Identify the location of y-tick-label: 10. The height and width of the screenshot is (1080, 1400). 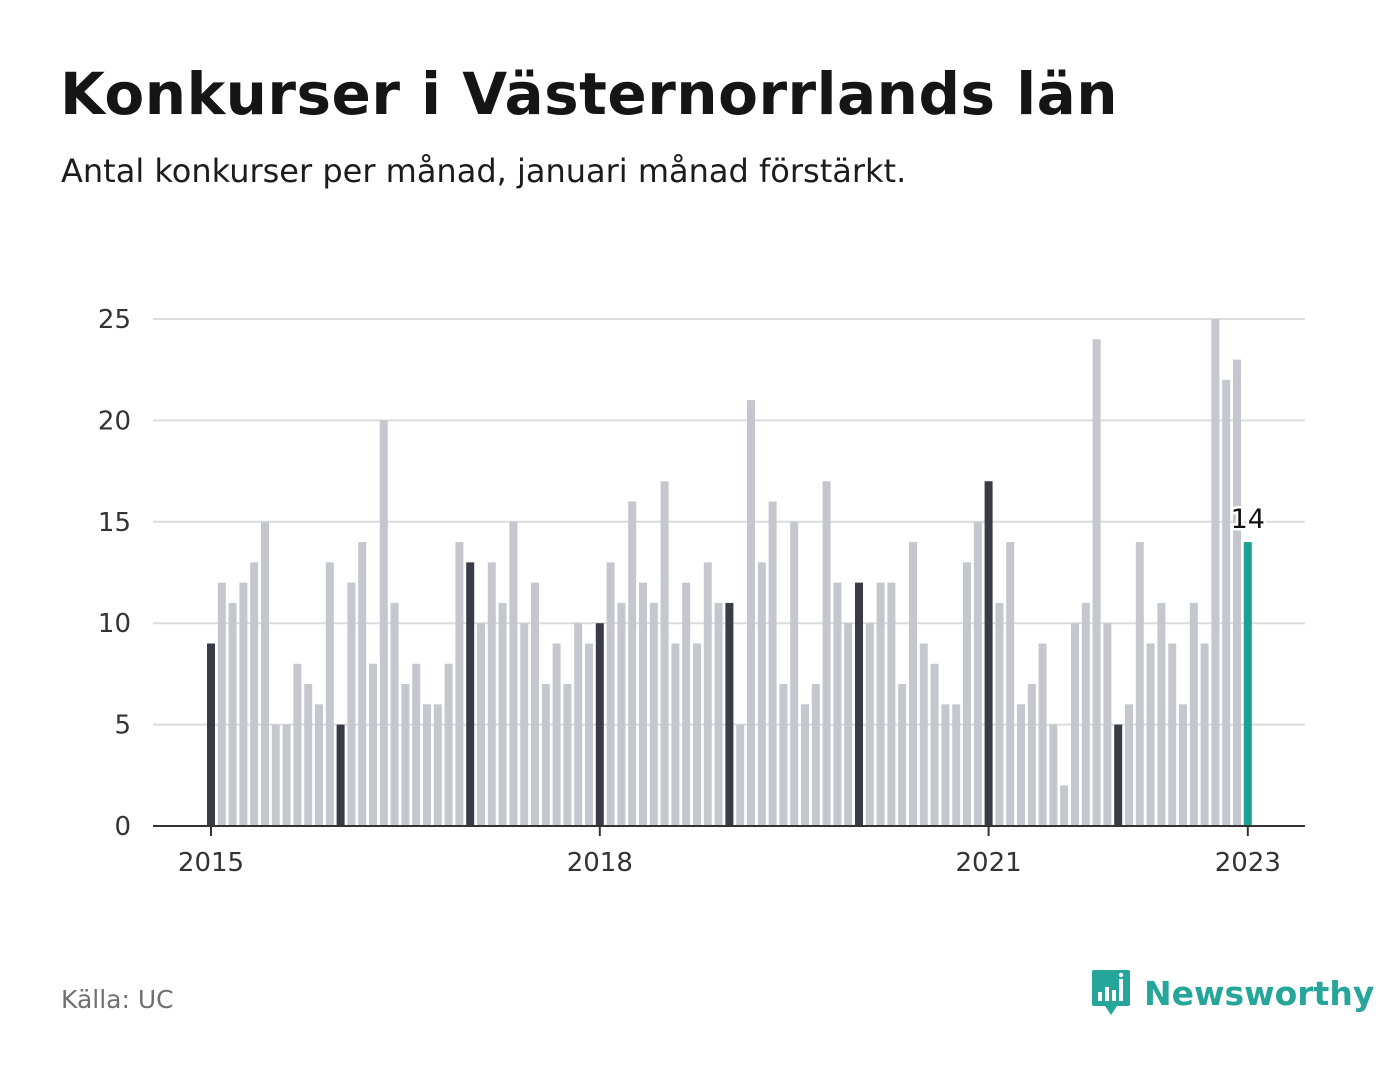
(114, 624).